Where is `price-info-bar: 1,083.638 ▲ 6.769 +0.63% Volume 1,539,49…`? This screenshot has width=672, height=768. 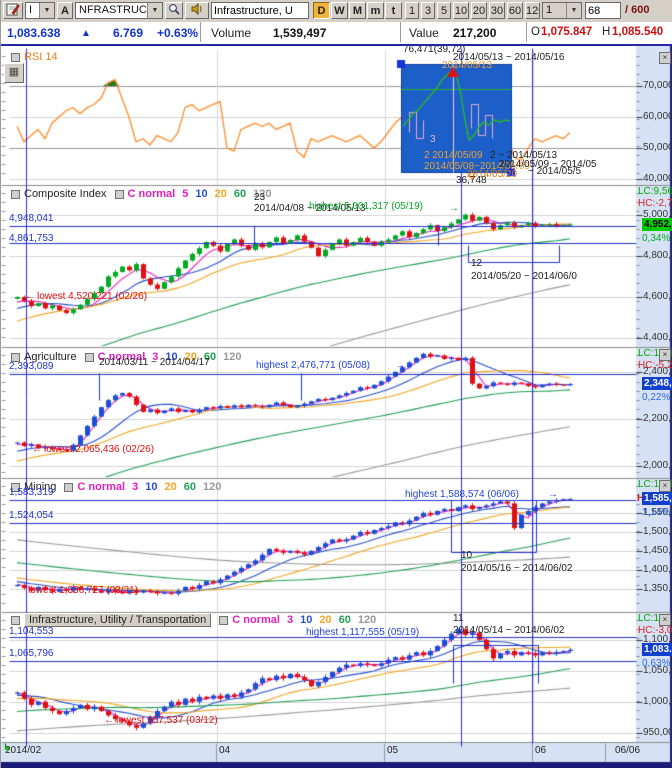
price-info-bar: 1,083.638 ▲ 6.769 +0.63% Volume 1,539,49… is located at coordinates (336, 34).